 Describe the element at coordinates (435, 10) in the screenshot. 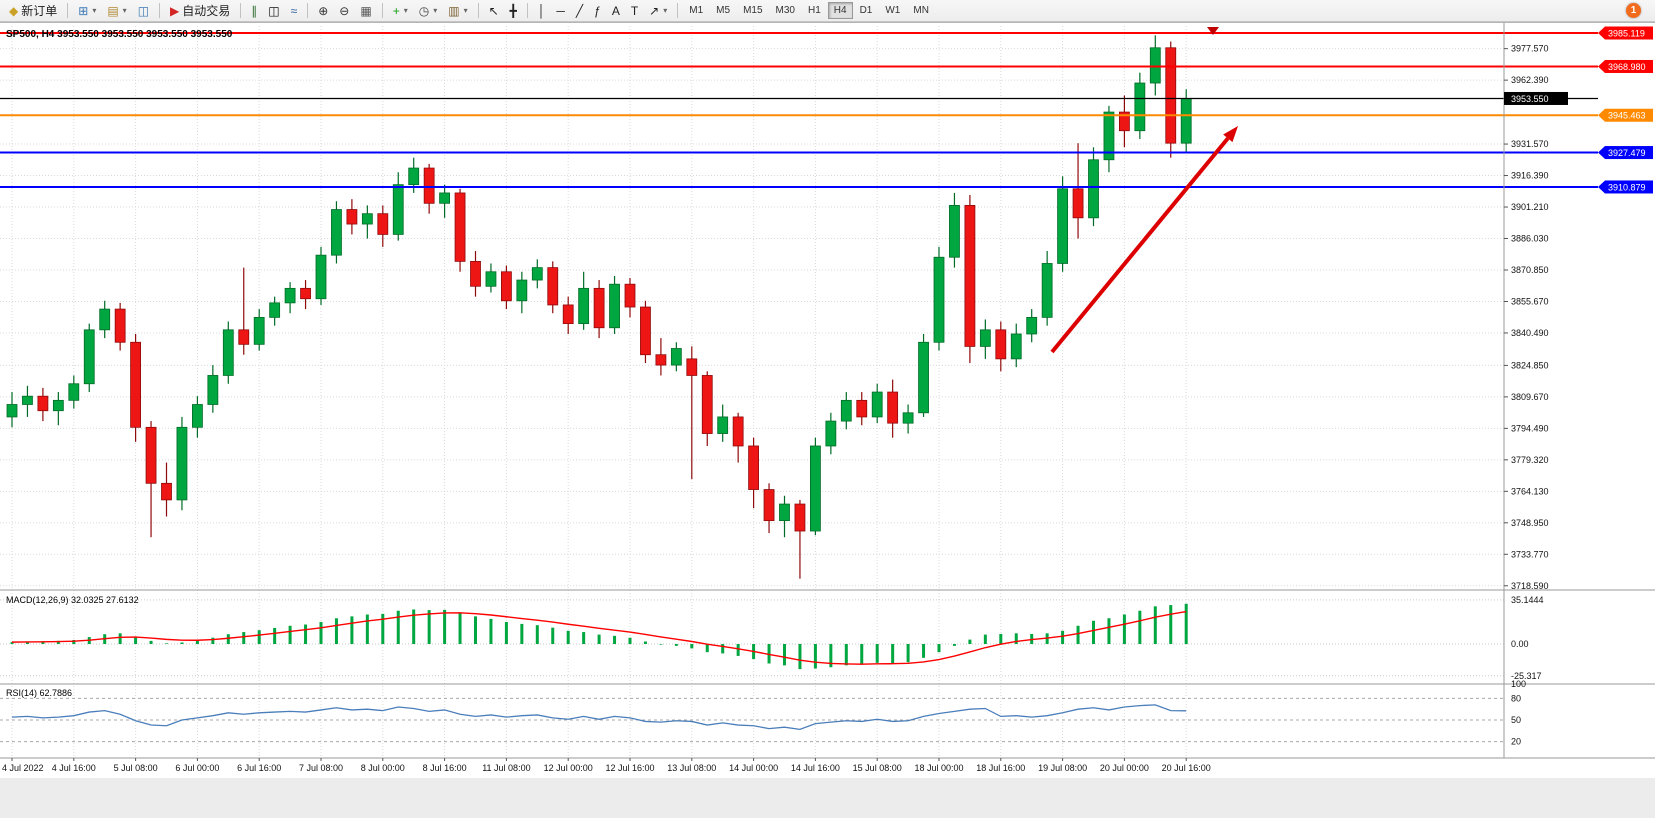

I see `periods-dropdown-icon: ▾` at that location.